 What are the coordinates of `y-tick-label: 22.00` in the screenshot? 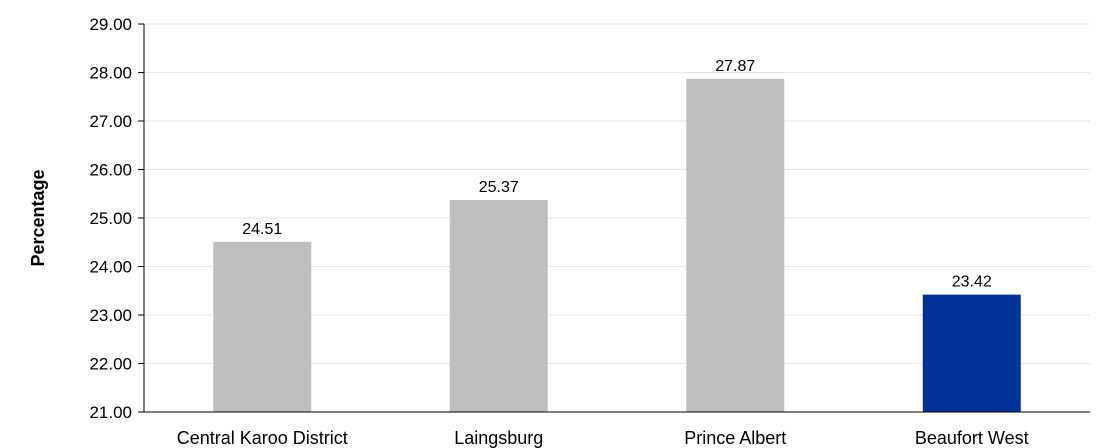 It's located at (110, 364).